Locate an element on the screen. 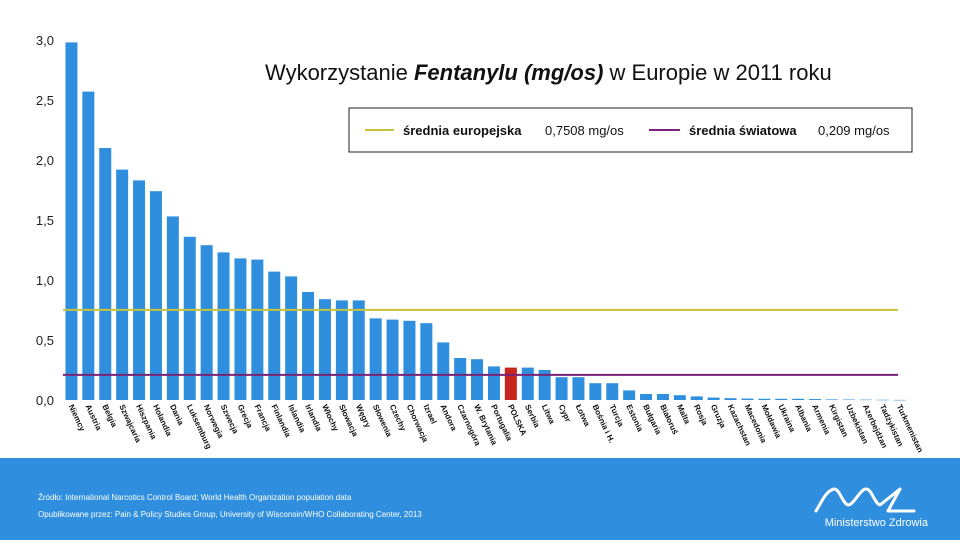  x-tick-label: Malta is located at coordinates (683, 414).